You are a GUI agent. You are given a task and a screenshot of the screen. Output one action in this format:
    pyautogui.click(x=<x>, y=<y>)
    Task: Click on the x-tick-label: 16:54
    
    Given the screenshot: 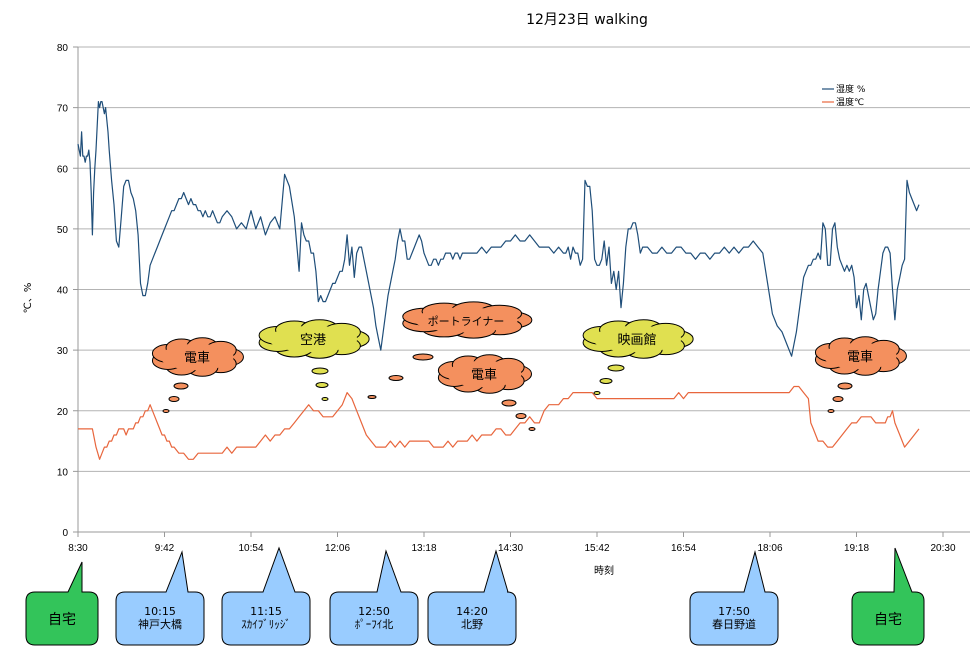 What is the action you would take?
    pyautogui.click(x=683, y=548)
    